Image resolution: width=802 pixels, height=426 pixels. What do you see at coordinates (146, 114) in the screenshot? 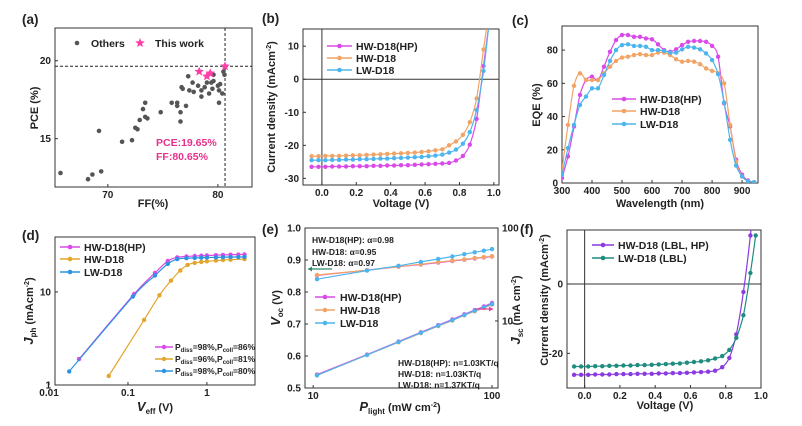
I see `panel-a: 70 80 15 20` at bounding box center [146, 114].